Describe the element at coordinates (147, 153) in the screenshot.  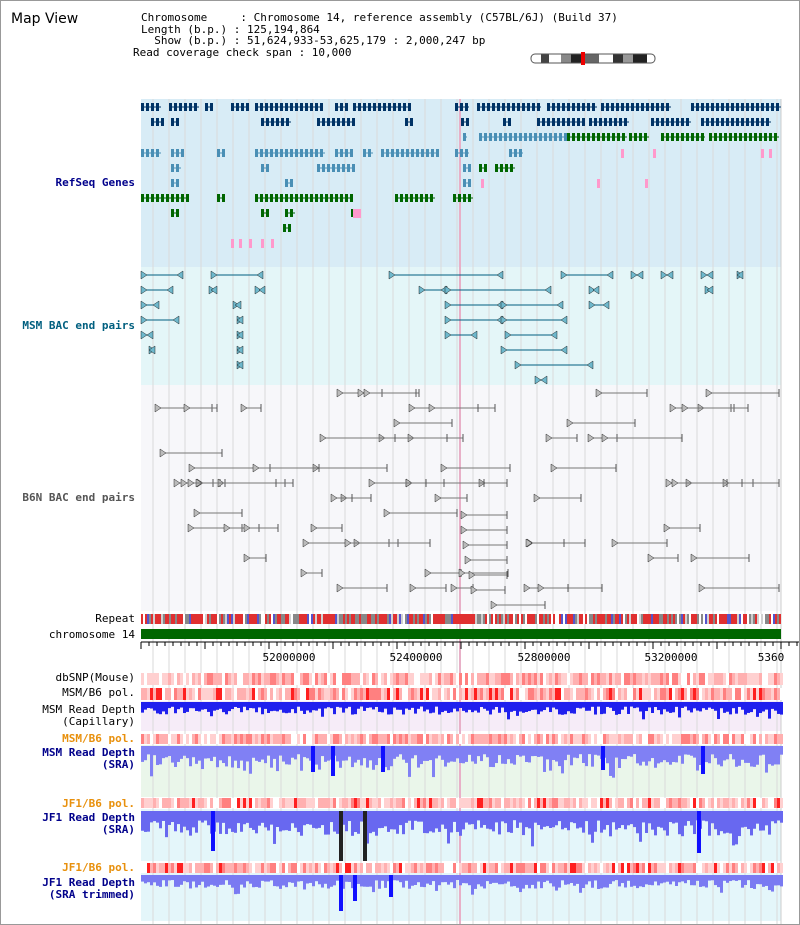
I see `refseq-gene-4-exon` at that location.